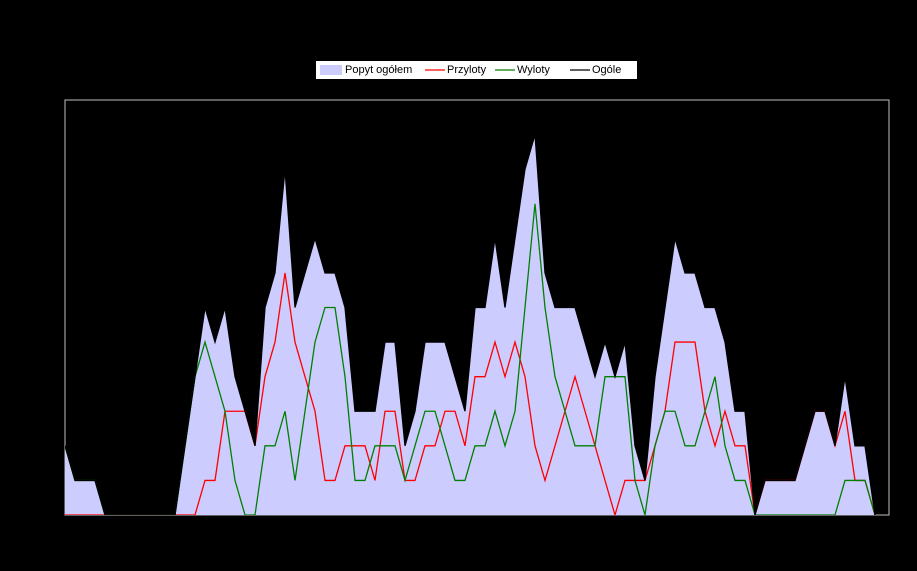 The width and height of the screenshot is (917, 571). What do you see at coordinates (533, 70) in the screenshot?
I see `legend-label: Wyloty` at bounding box center [533, 70].